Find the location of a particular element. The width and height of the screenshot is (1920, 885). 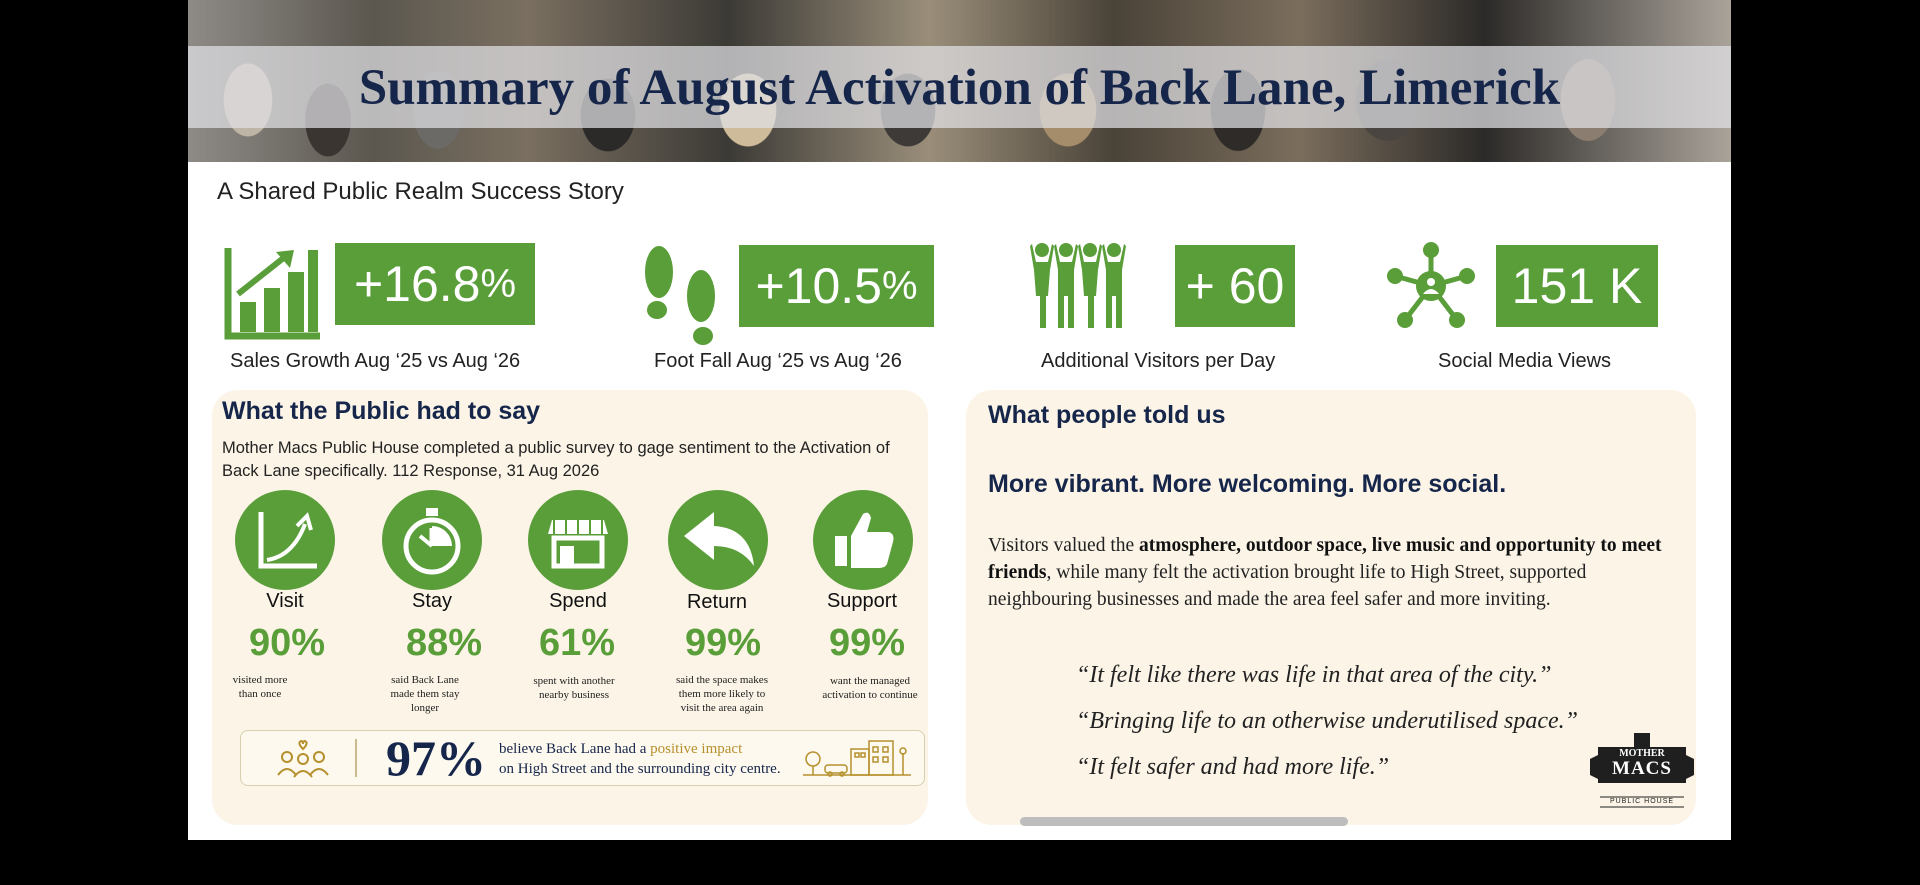

stat-sales-growth-label: Sales Growth Aug ‘25 vs Aug ‘26 is located at coordinates (375, 361).